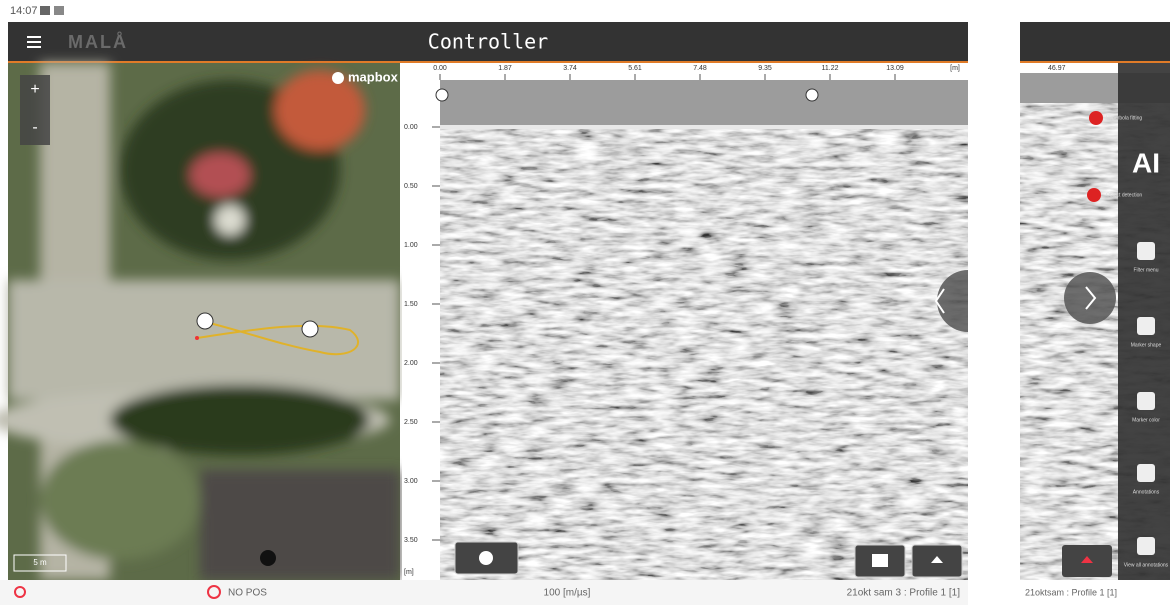 The height and width of the screenshot is (610, 1170). I want to click on x-tick-label: 11.22, so click(830, 68).